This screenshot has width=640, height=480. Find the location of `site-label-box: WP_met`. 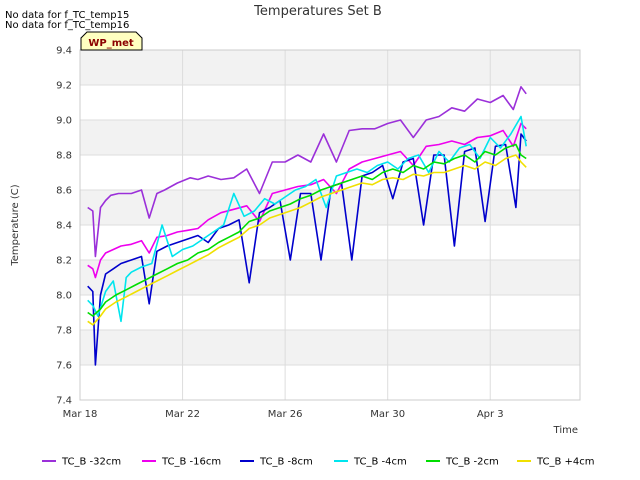

site-label-box: WP_met is located at coordinates (111, 41).